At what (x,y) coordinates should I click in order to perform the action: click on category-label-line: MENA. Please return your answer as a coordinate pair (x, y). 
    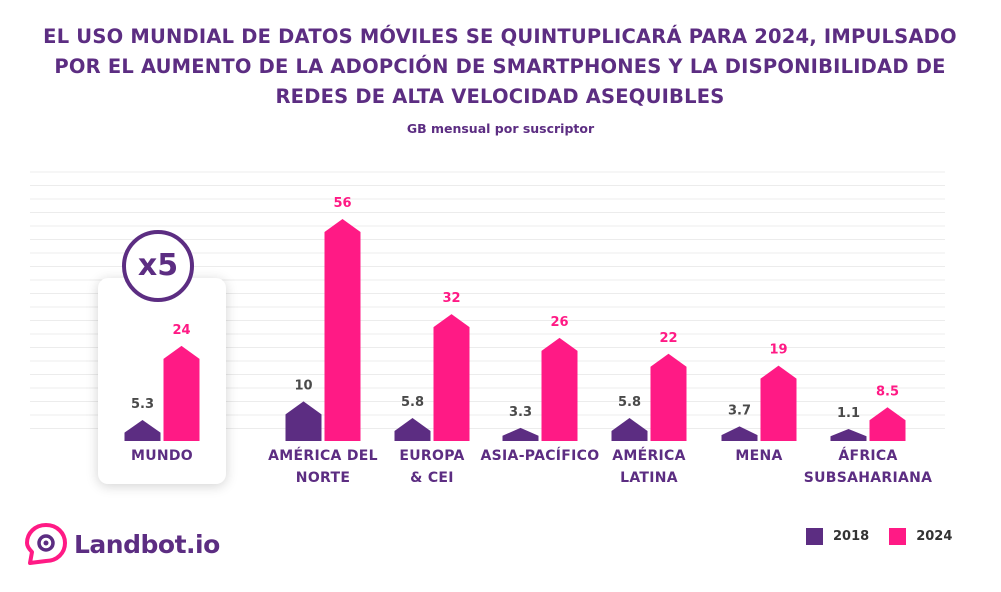
    Looking at the image, I should click on (759, 456).